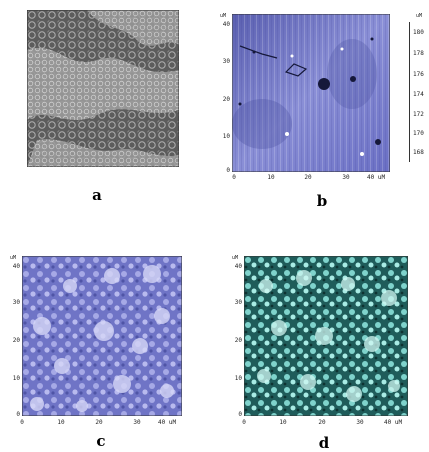 The image size is (429, 452). Describe the element at coordinates (360, 422) in the screenshot. I see `panel-d-x-tick: 30` at that location.